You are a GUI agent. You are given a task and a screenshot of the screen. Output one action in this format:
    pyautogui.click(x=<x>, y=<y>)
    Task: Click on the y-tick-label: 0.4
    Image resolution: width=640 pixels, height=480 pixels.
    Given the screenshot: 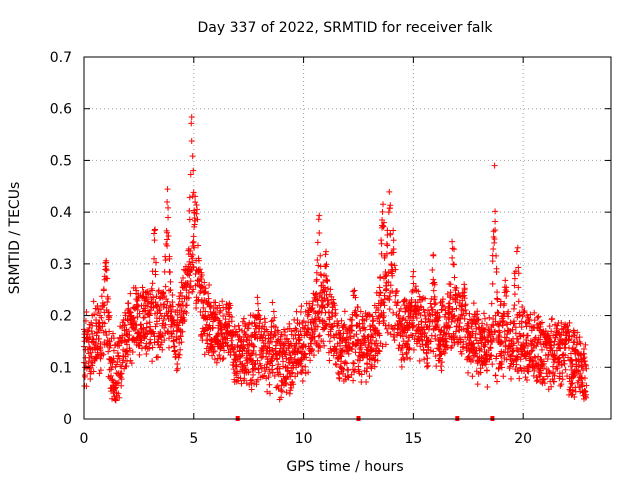 What is the action you would take?
    pyautogui.click(x=61, y=213)
    